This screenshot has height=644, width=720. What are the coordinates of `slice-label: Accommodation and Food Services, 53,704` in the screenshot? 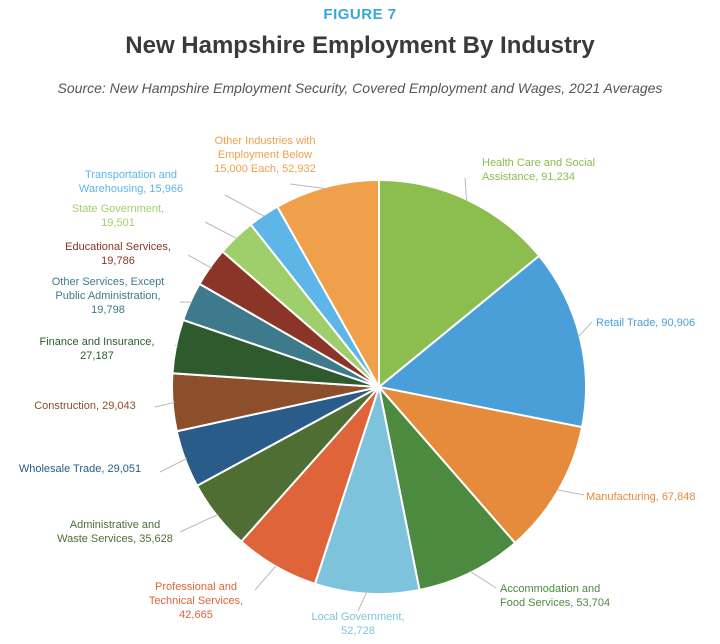 It's located at (555, 596).